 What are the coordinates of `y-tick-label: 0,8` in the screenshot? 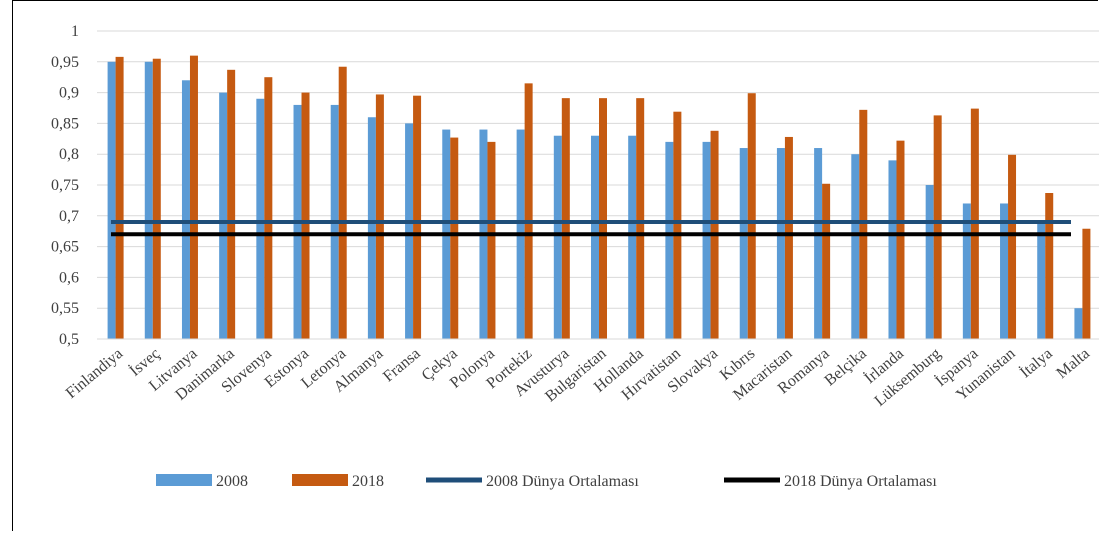 It's located at (69, 154).